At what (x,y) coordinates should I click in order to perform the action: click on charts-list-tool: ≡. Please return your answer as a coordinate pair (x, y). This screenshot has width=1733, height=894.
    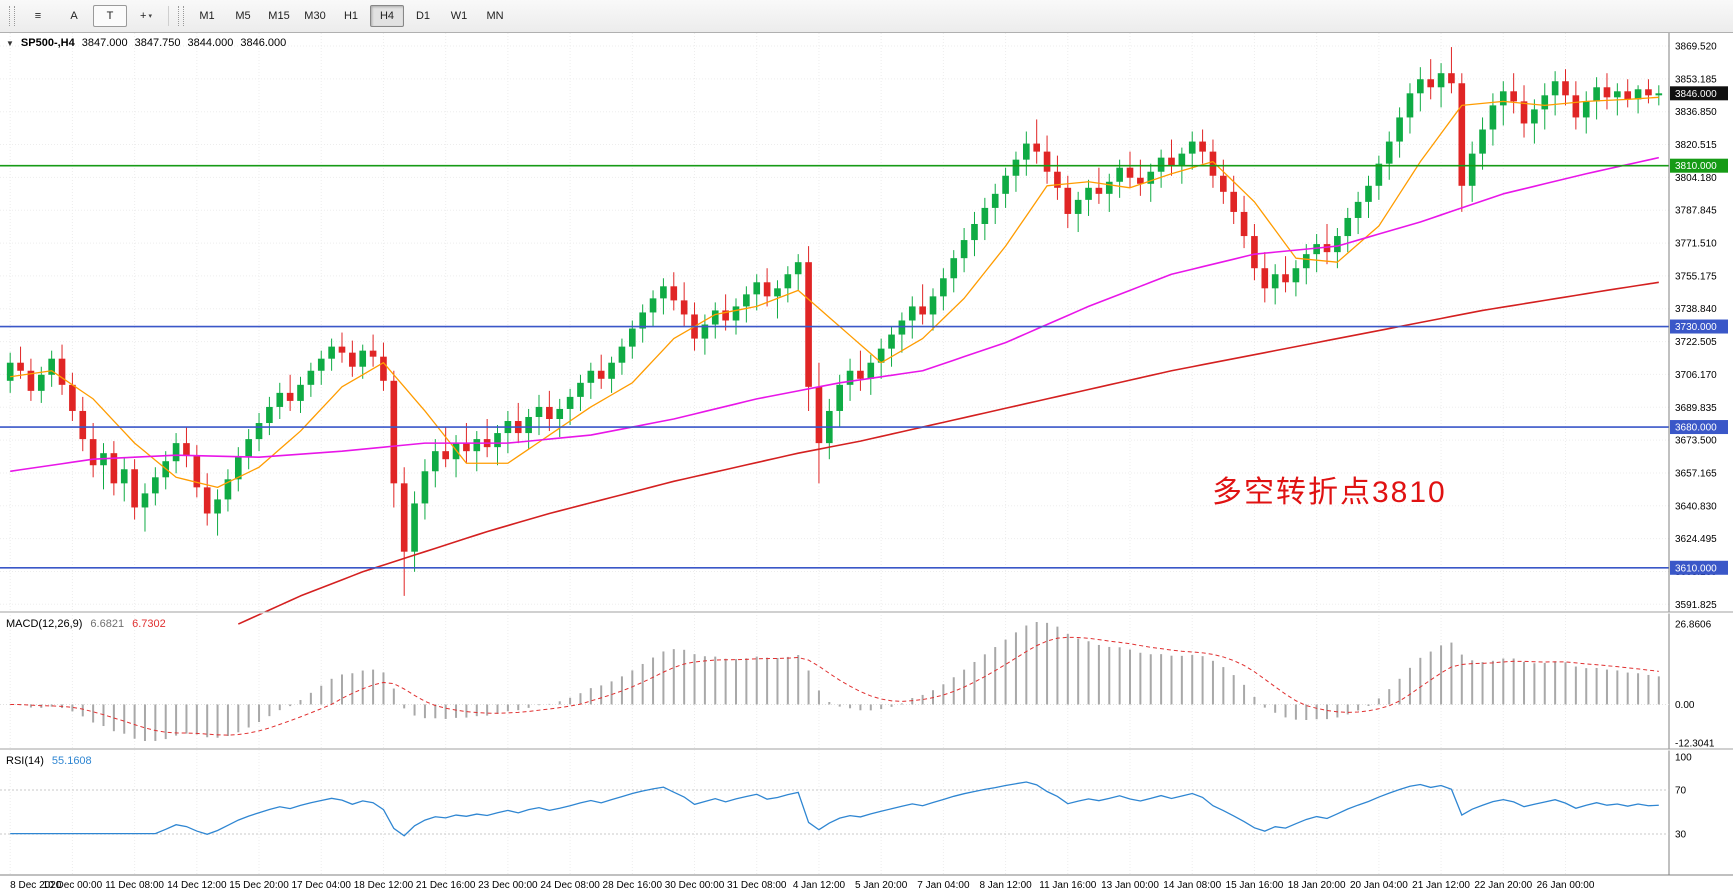
    Looking at the image, I should click on (38, 16).